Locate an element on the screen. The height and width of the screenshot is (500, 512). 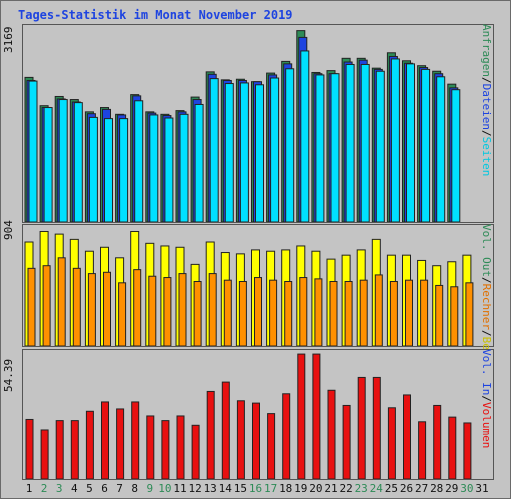
x-tick-label-29: 29 is located at coordinates (452, 488).